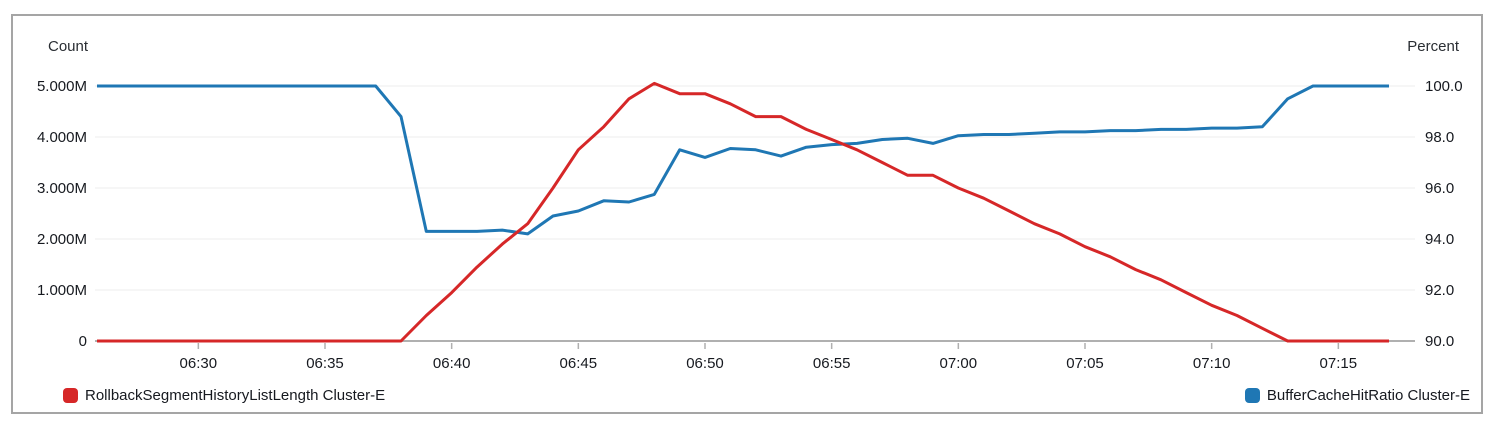 The image size is (1496, 431). Describe the element at coordinates (68, 46) in the screenshot. I see `left-axis-title: Count` at that location.